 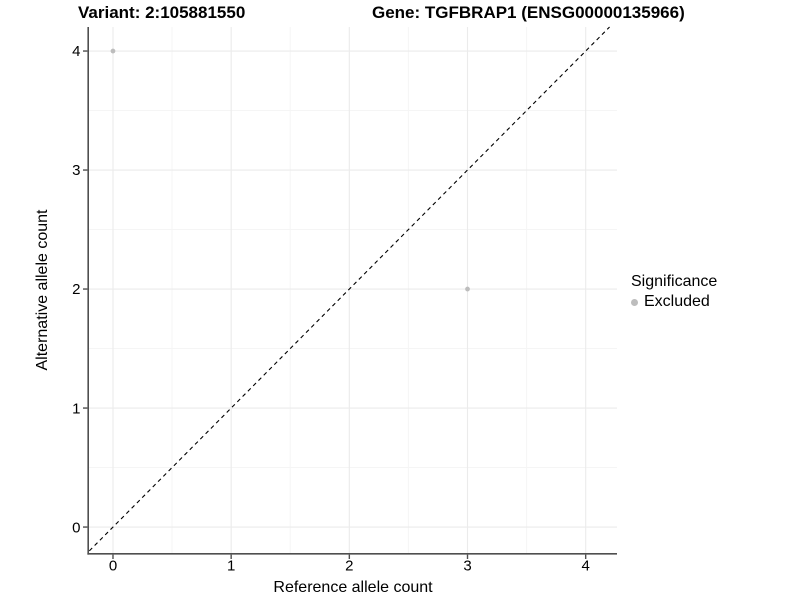 I want to click on x-tick-label: 0, so click(x=113, y=566).